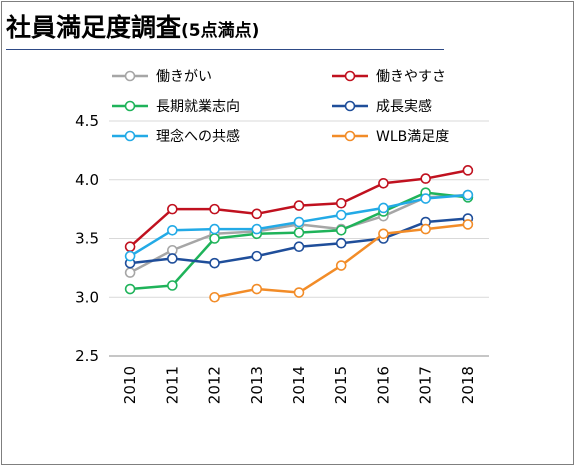 The width and height of the screenshot is (577, 468). I want to click on x-tick-label: 2018, so click(468, 385).